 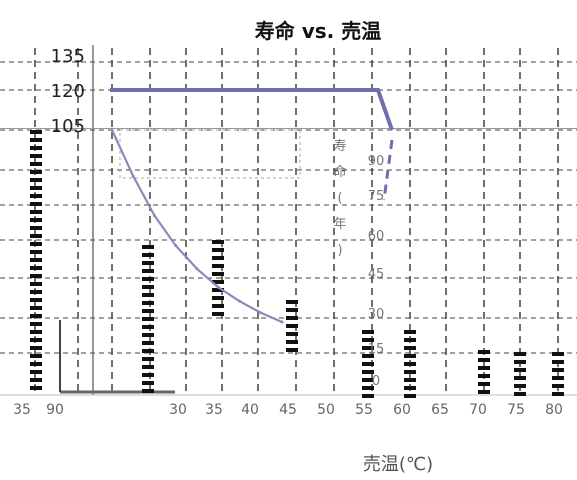 I want to click on series-decay-curve, so click(x=197, y=226).